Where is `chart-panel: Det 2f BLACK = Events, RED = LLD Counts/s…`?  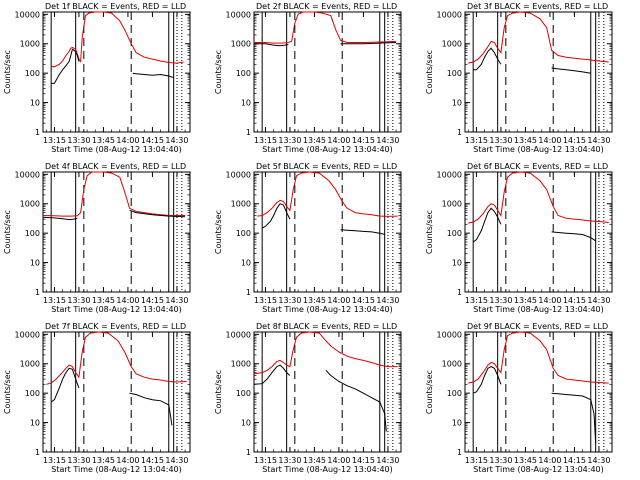 chart-panel: Det 2f BLACK = Events, RED = LLD Counts/s… is located at coordinates (308, 78).